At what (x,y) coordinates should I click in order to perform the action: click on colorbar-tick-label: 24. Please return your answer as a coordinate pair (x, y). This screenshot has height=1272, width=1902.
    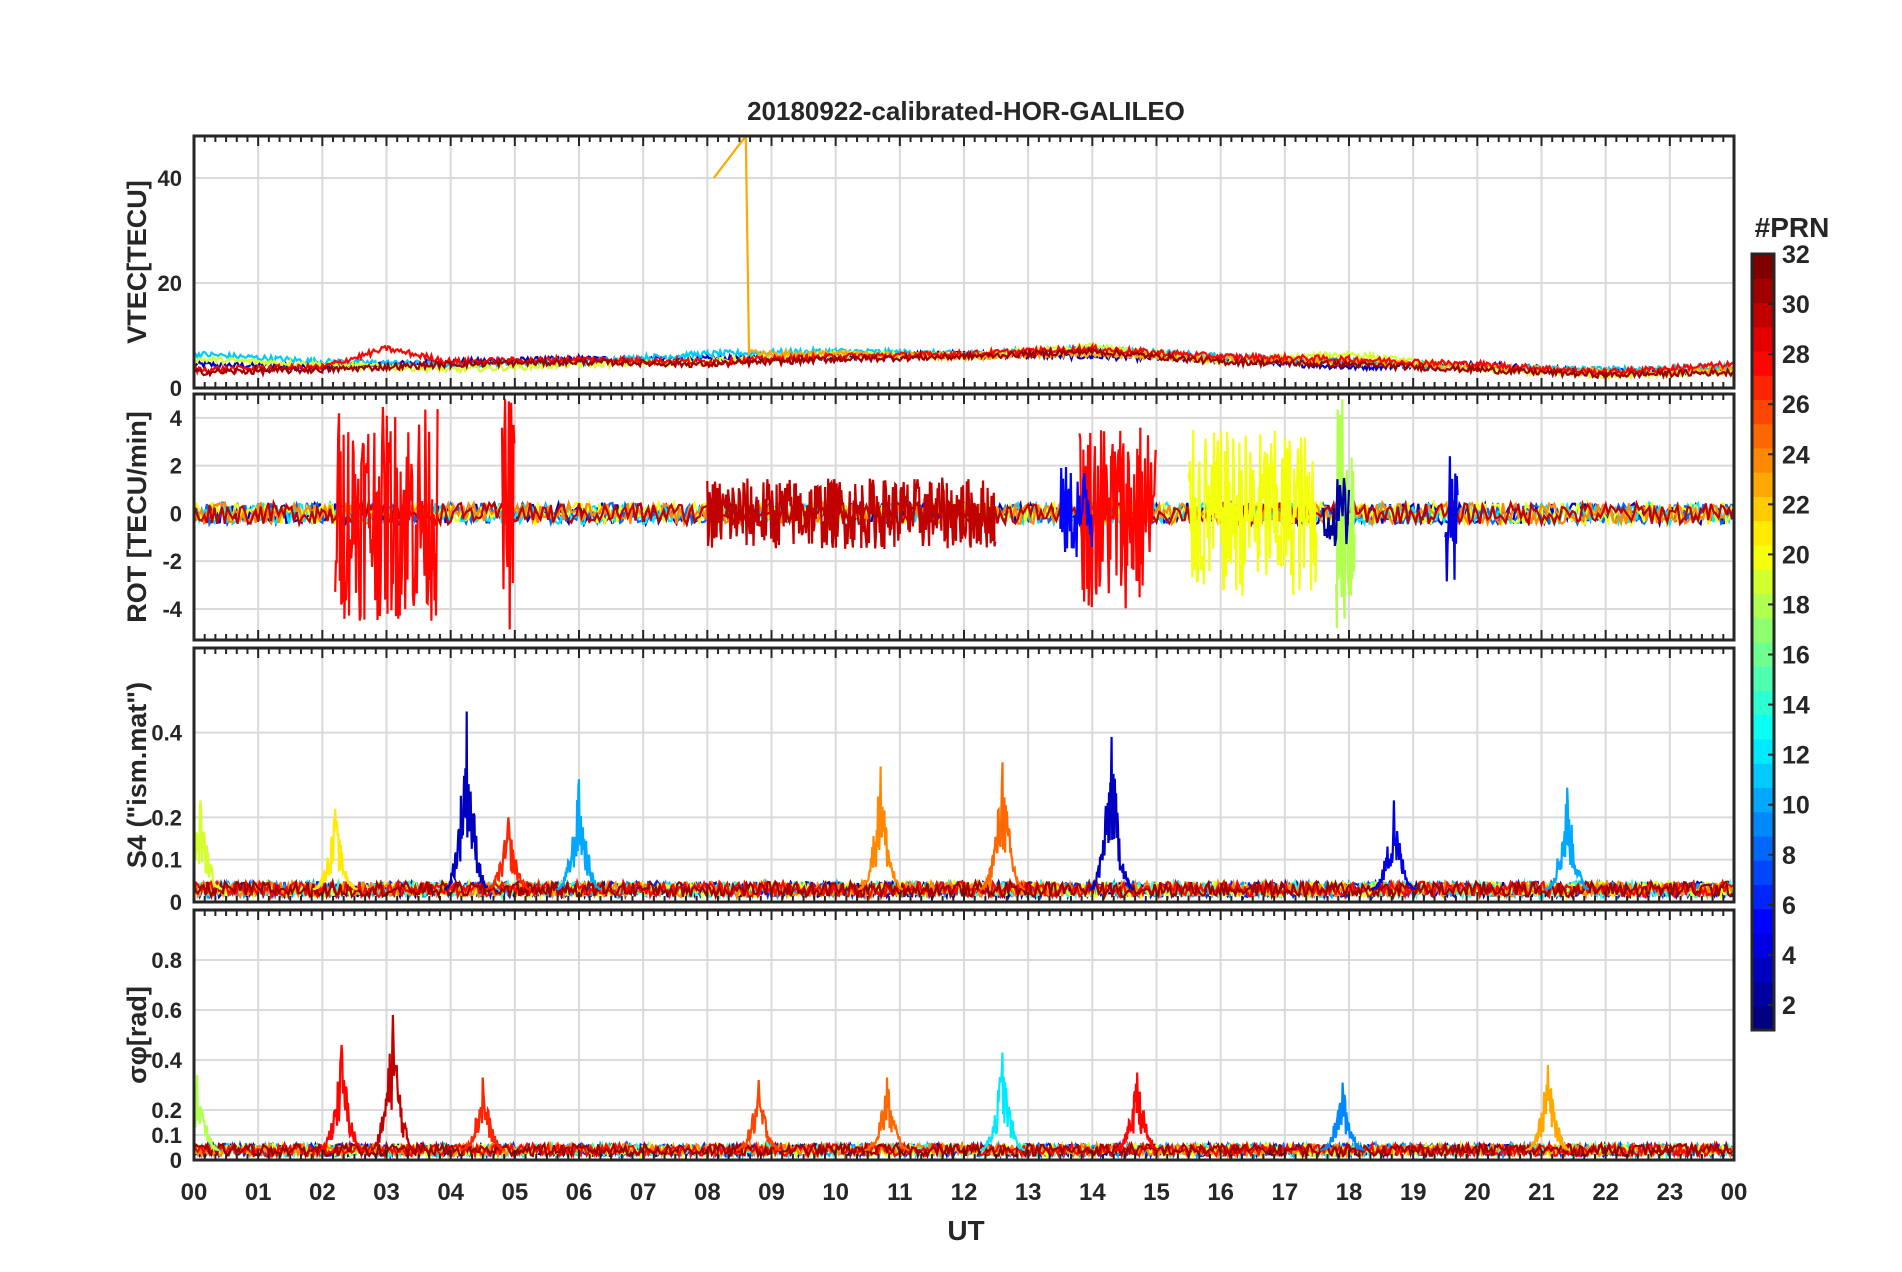
    Looking at the image, I should click on (1796, 455).